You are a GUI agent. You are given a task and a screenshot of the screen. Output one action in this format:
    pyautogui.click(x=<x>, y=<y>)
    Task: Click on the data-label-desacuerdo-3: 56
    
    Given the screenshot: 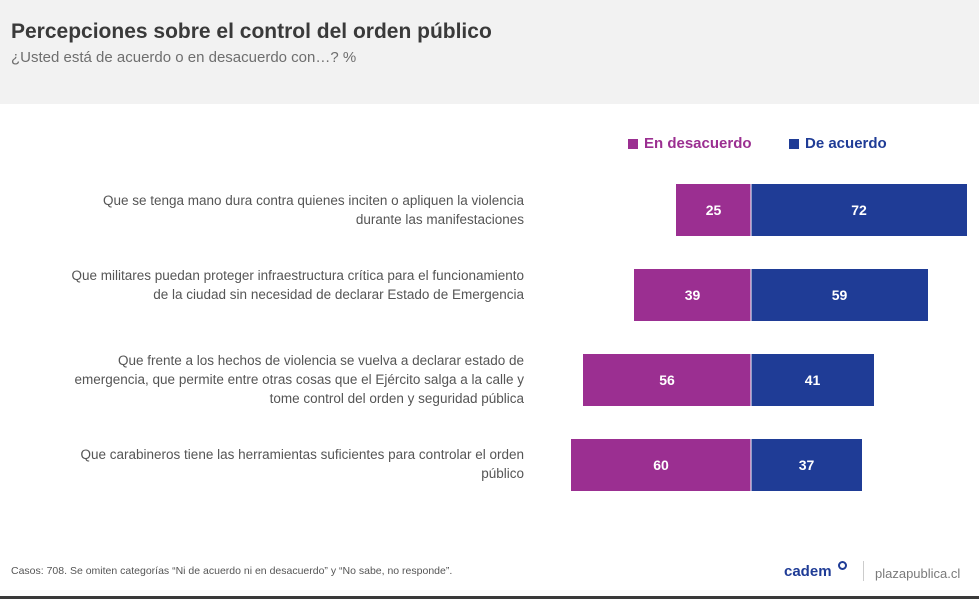 What is the action you would take?
    pyautogui.click(x=667, y=380)
    